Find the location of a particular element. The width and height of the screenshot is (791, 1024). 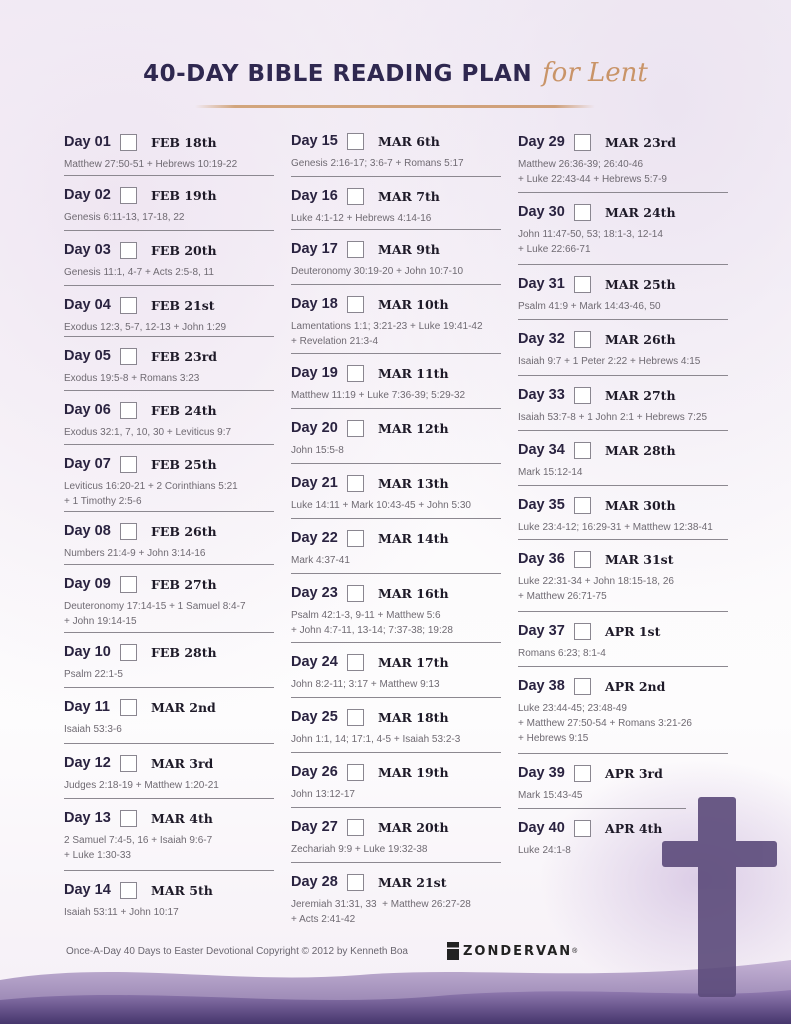

day-label: Day 38 is located at coordinates (541, 686).